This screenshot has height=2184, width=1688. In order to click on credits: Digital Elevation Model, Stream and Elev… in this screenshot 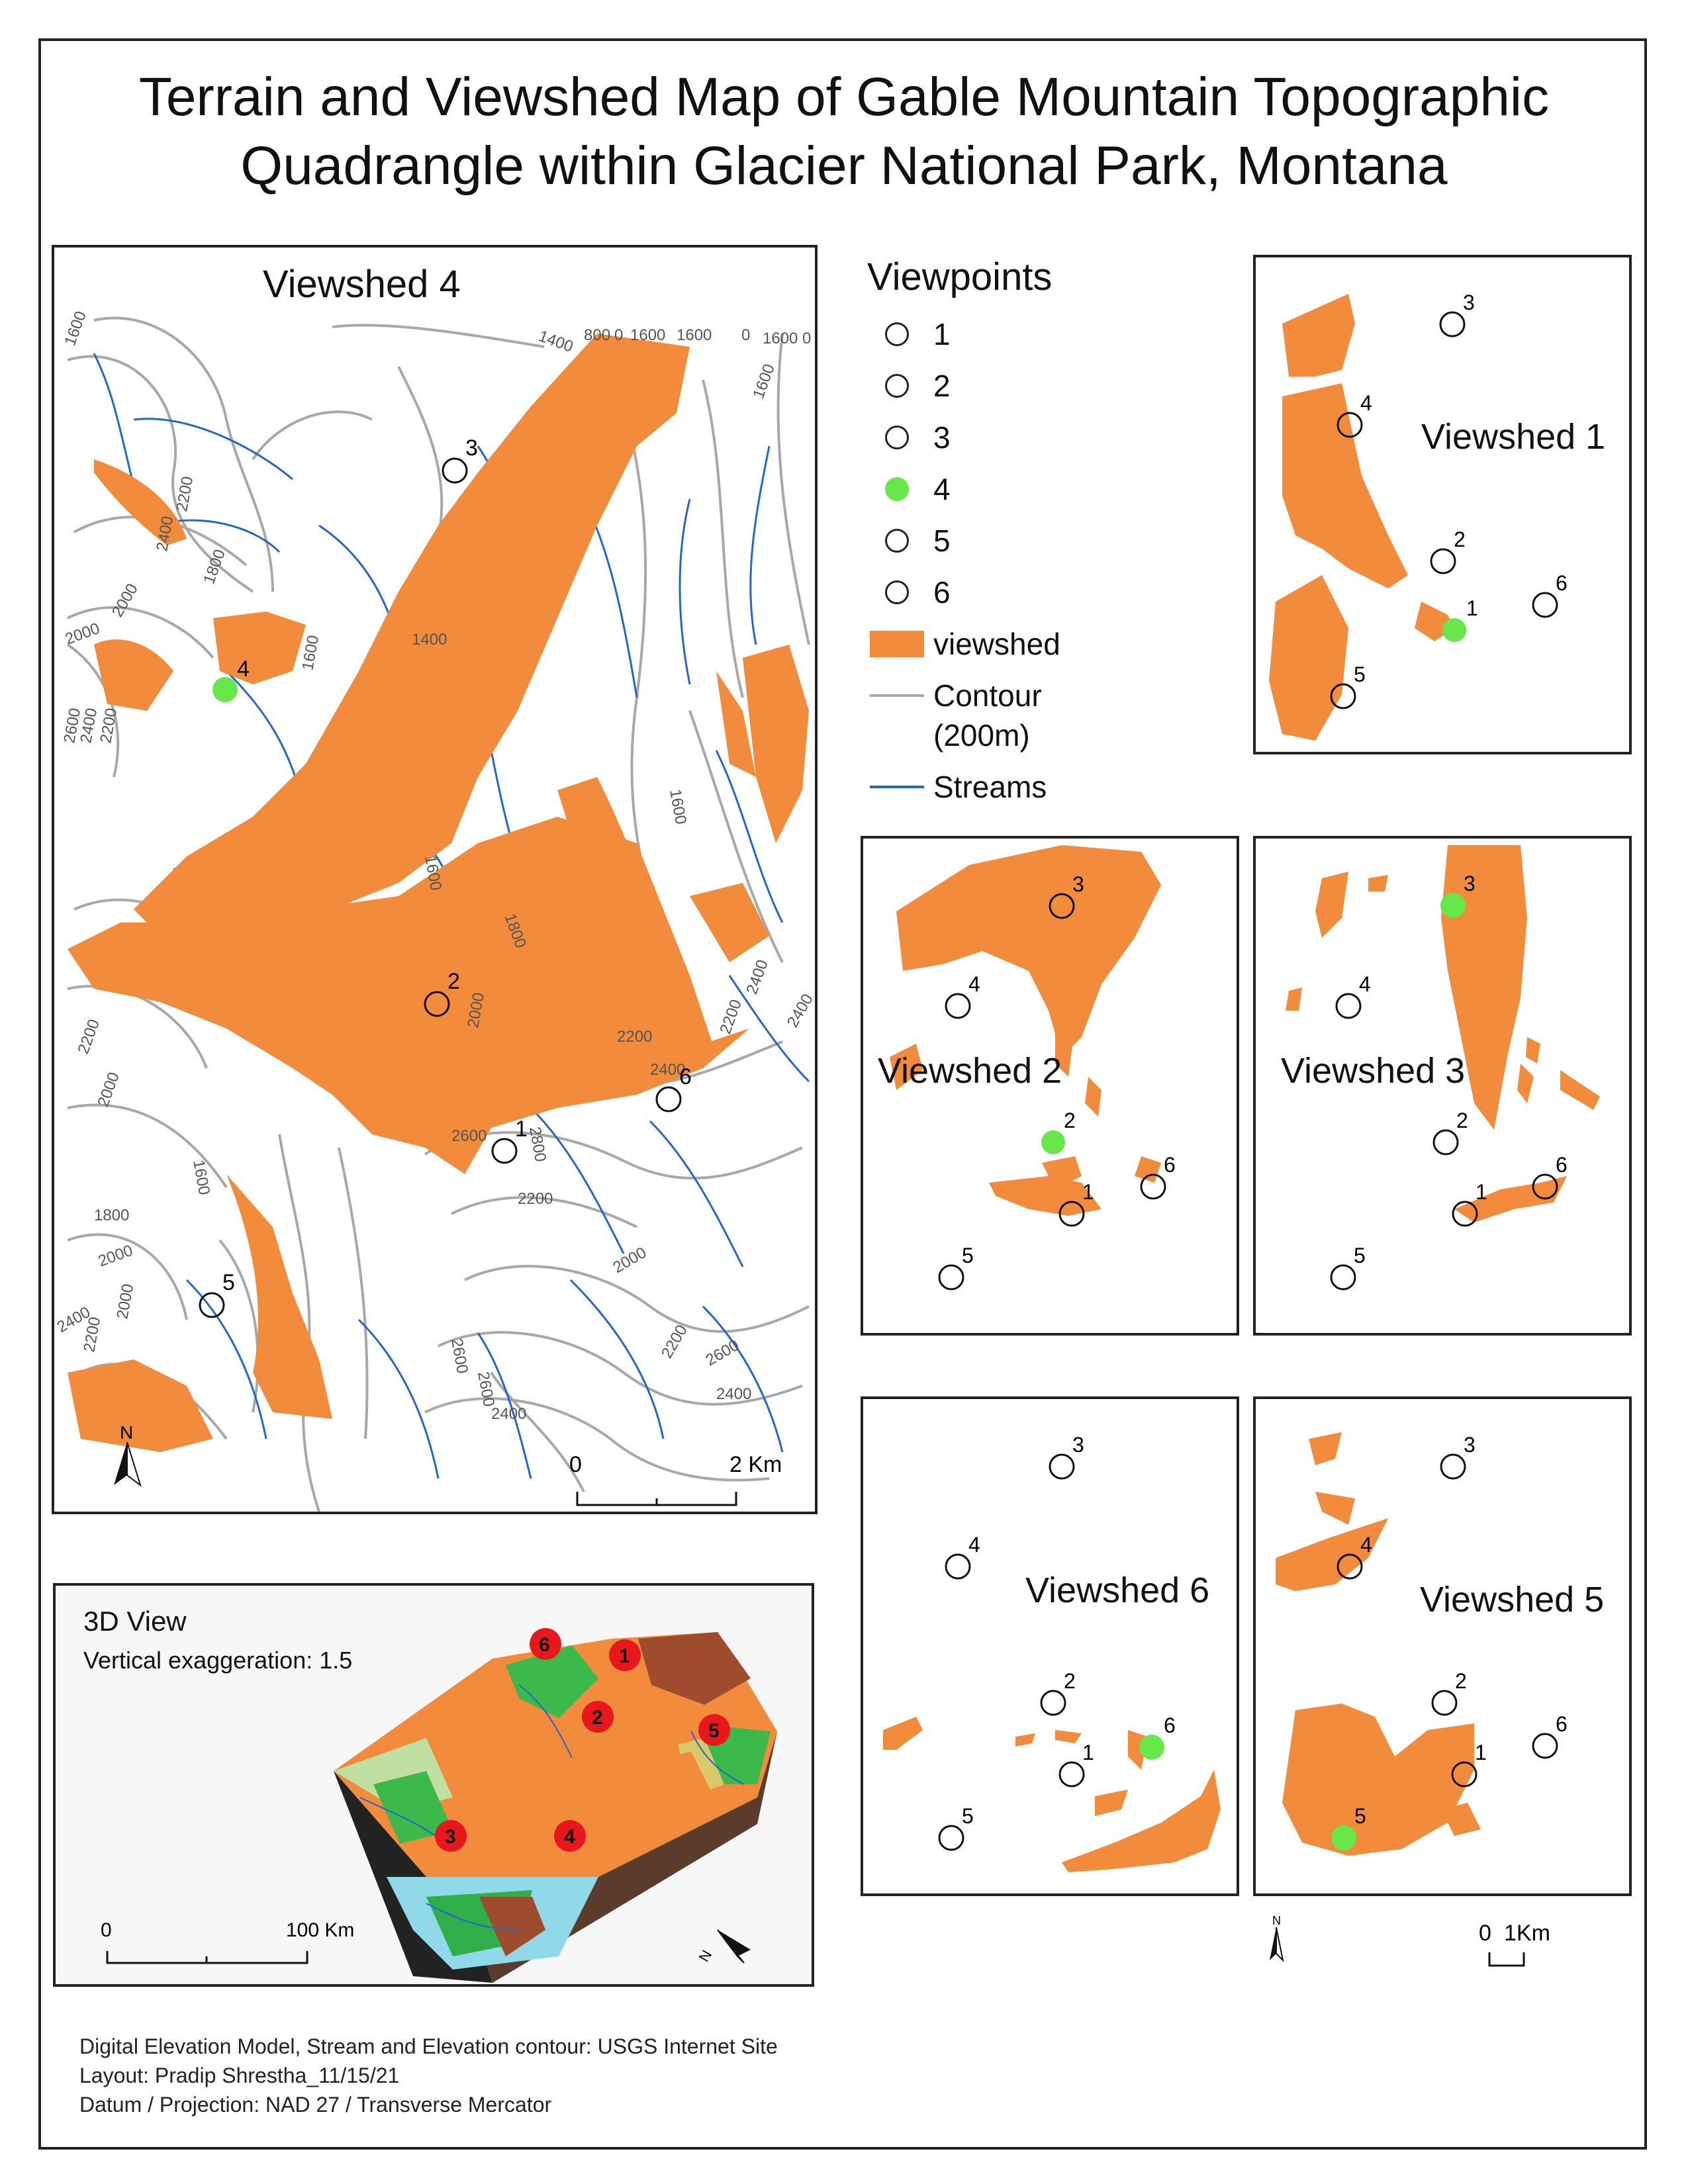, I will do `click(428, 2075)`.